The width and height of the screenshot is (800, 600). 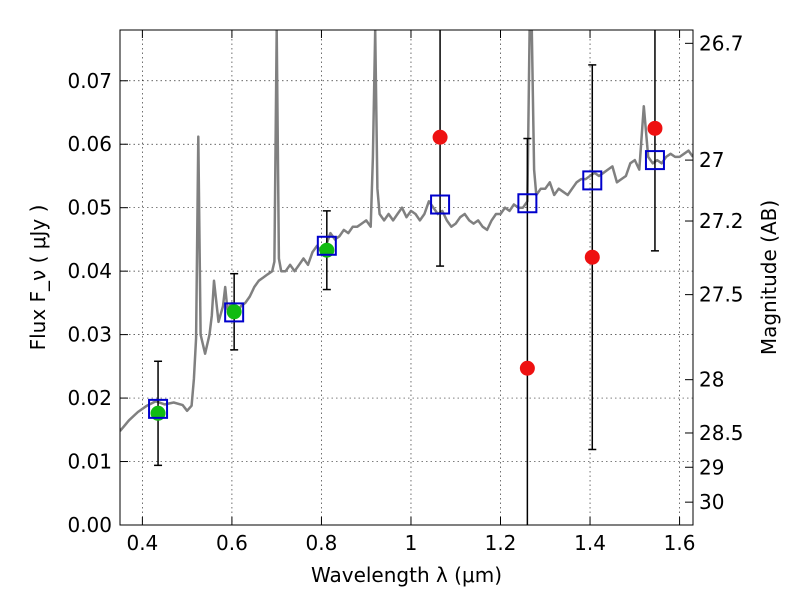 I want to click on y-tick-label: 0.02, so click(x=89, y=398).